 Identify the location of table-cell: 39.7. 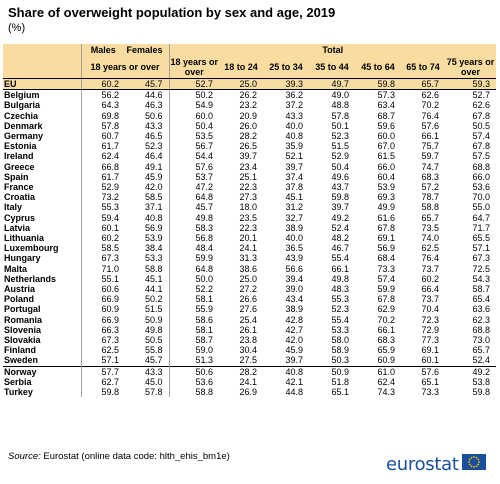
(294, 166).